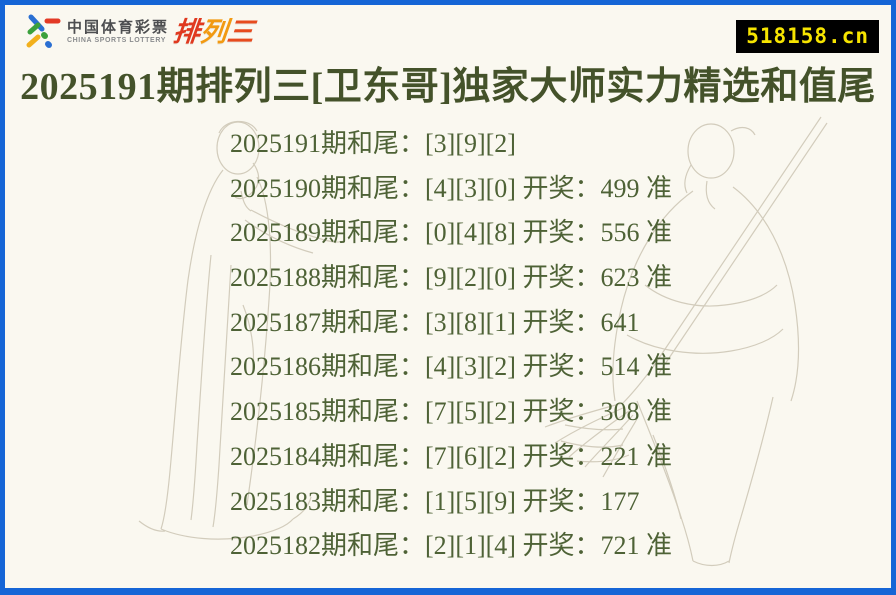  I want to click on prediction-row: 2025183期和尾：[1][5][9] 开奖：177, so click(435, 501).